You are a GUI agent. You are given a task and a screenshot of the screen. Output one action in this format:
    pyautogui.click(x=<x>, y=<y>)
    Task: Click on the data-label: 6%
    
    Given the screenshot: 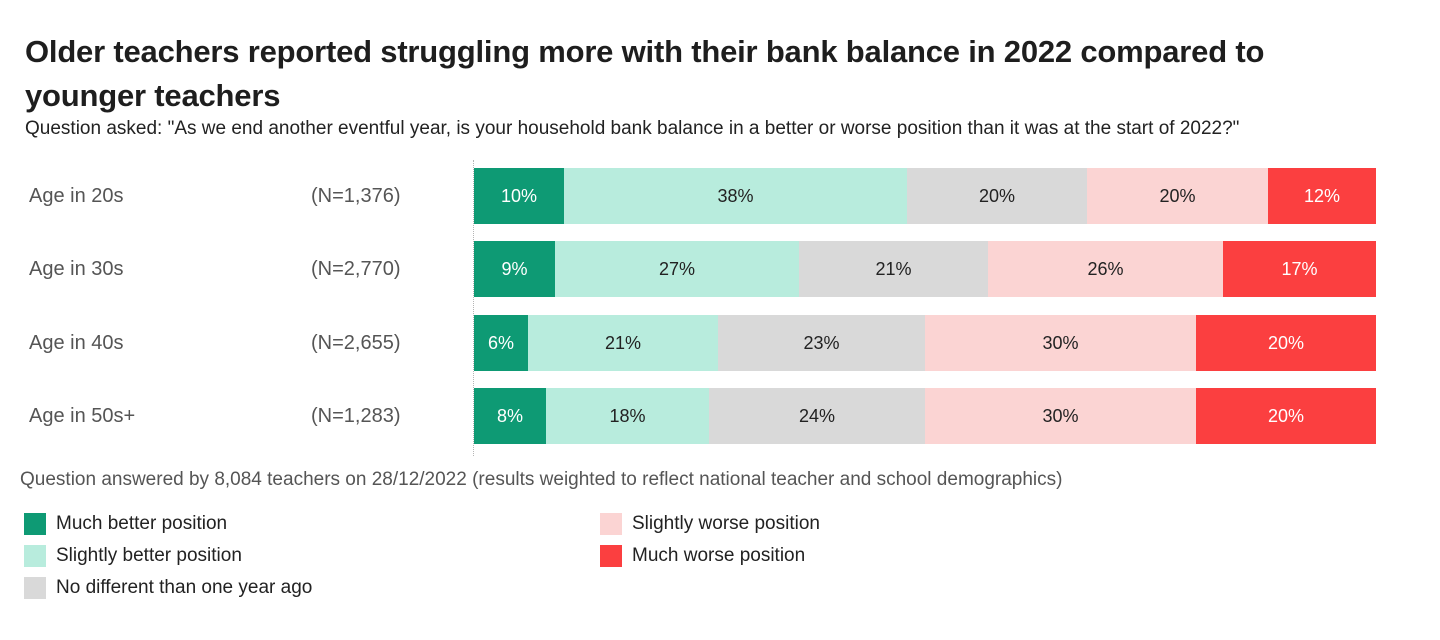 What is the action you would take?
    pyautogui.click(x=500, y=342)
    